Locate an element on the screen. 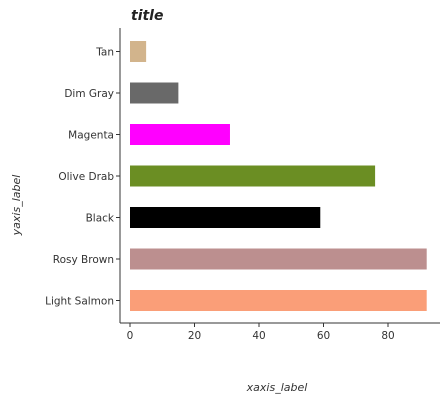  x-tick-label-40: 40 is located at coordinates (258, 336).